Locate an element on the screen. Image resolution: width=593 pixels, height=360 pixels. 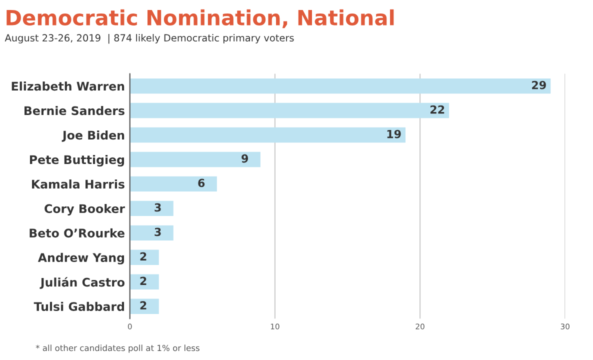
data-label: 22 is located at coordinates (437, 109).